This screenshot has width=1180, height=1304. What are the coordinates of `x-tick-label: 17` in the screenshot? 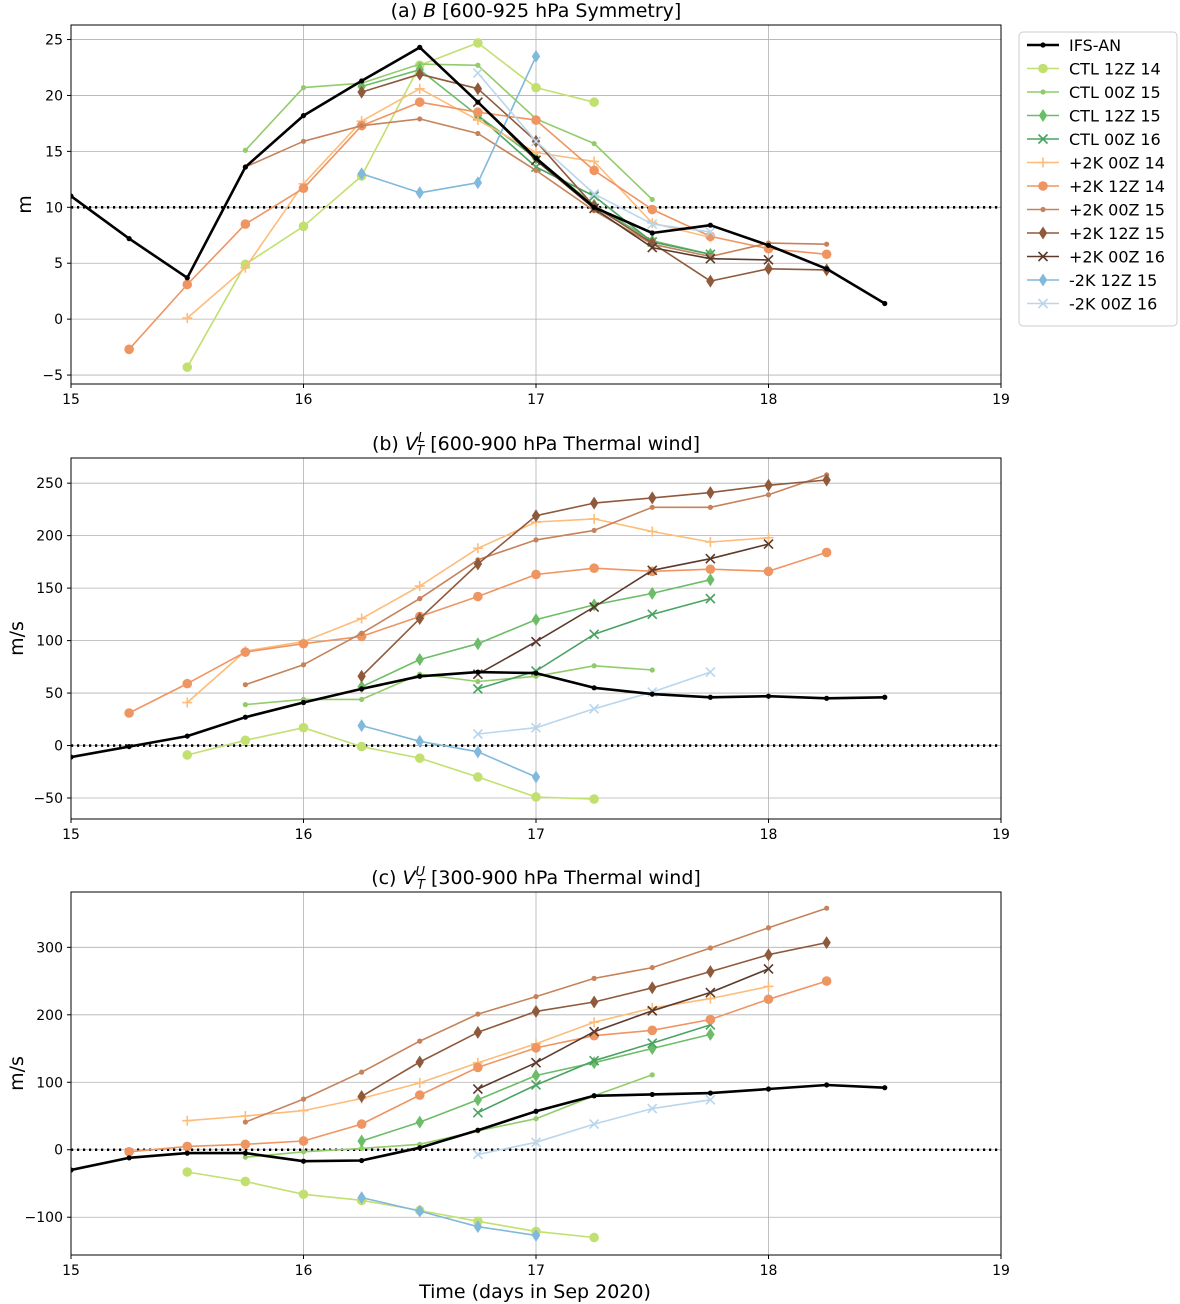 It's located at (536, 1271).